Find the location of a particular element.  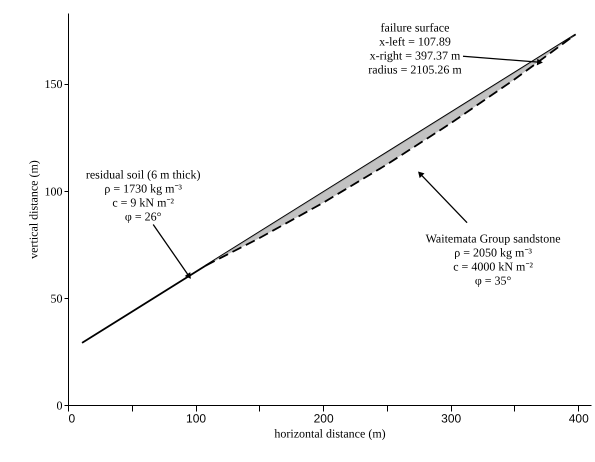

x-tick-label: 0 is located at coordinates (72, 419).